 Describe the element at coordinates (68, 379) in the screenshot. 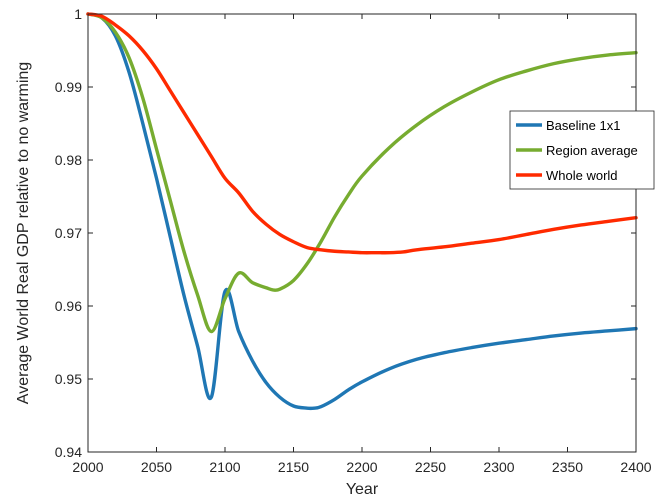

I see `y-tick-label: 0.95` at that location.